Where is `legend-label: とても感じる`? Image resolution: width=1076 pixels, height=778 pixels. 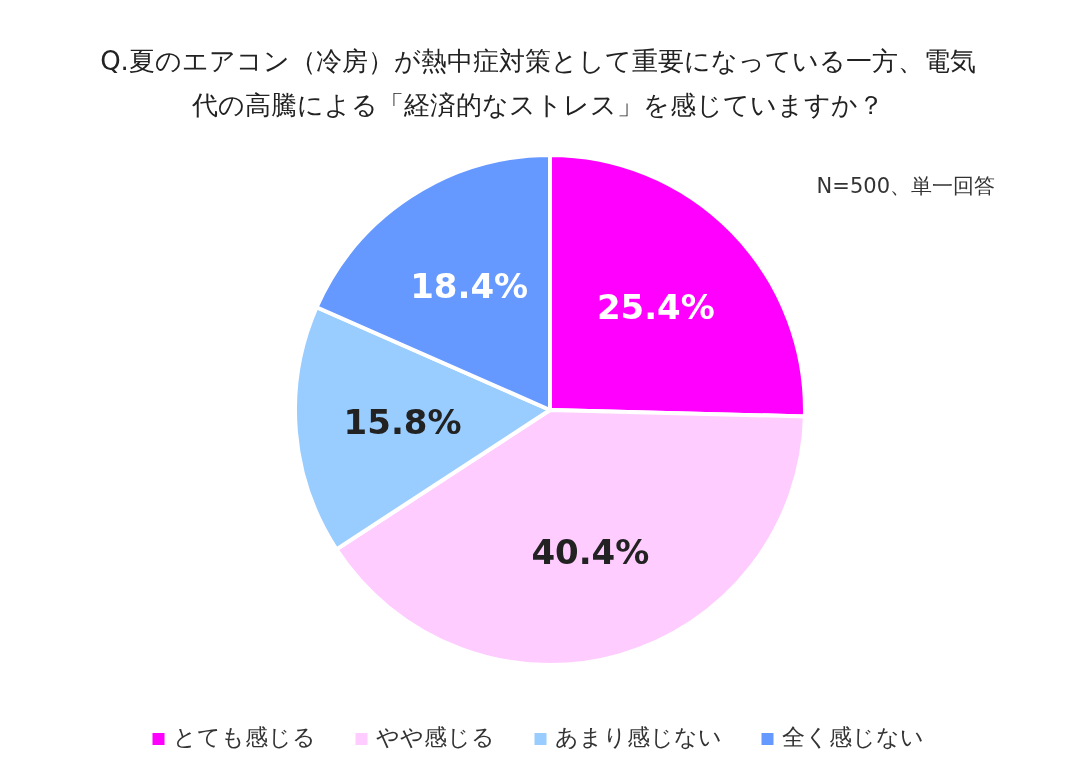 legend-label: とても感じる is located at coordinates (244, 737).